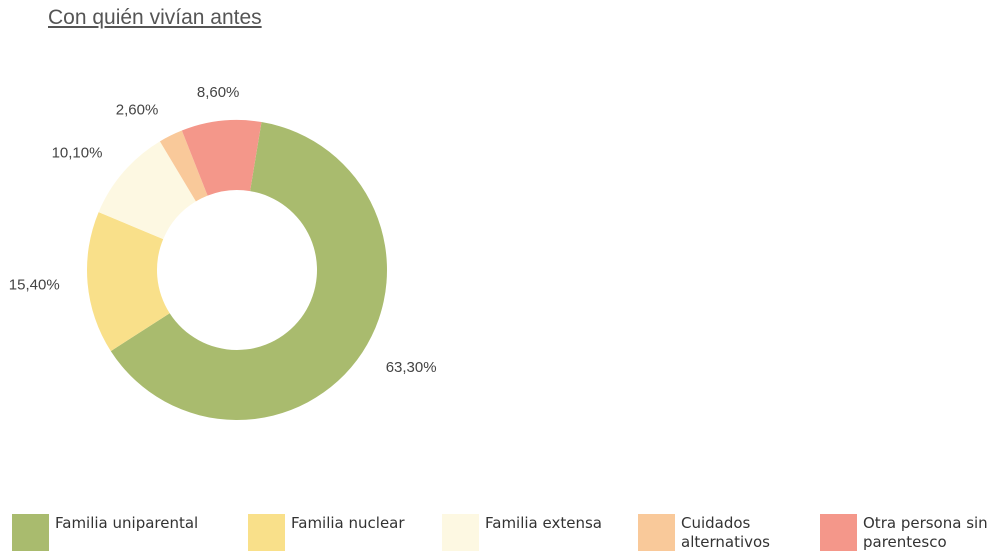 Image resolution: width=1002 pixels, height=557 pixels. Describe the element at coordinates (155, 17) in the screenshot. I see `chart-title: Con quién vivían antes` at that location.